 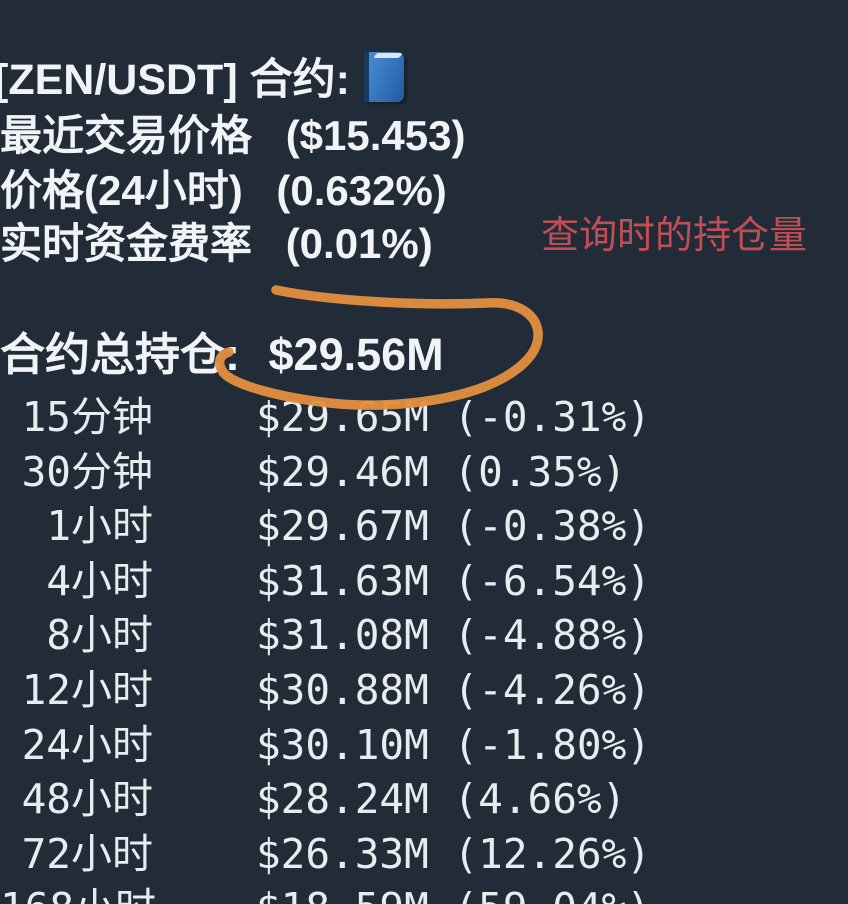 What do you see at coordinates (342, 417) in the screenshot?
I see `oi-value: $29.65M` at bounding box center [342, 417].